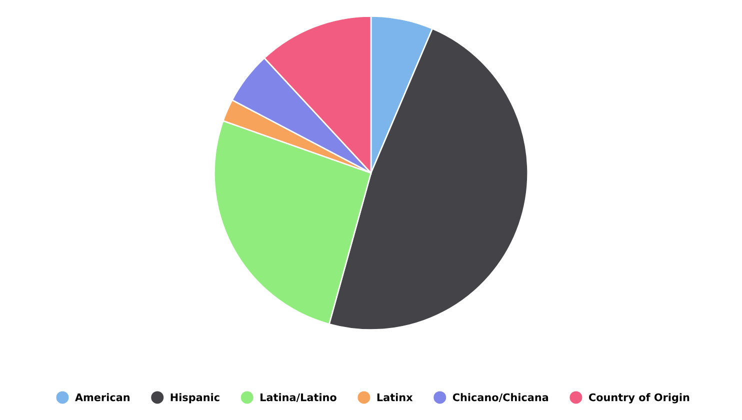 This screenshot has height=420, width=742. What do you see at coordinates (639, 398) in the screenshot?
I see `legend-label: Country of Origin` at bounding box center [639, 398].